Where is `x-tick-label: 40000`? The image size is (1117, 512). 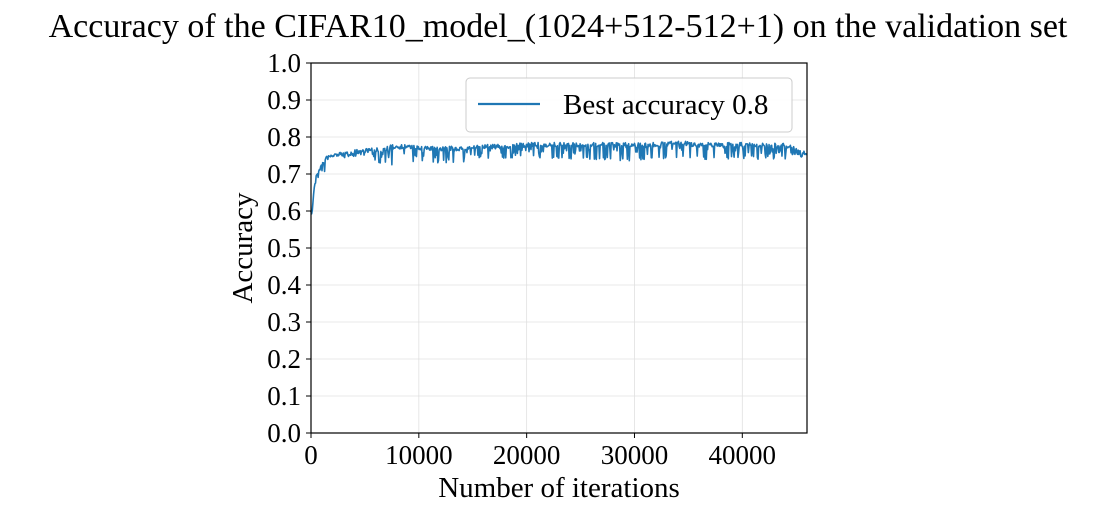
x-tick-label: 40000 is located at coordinates (743, 455).